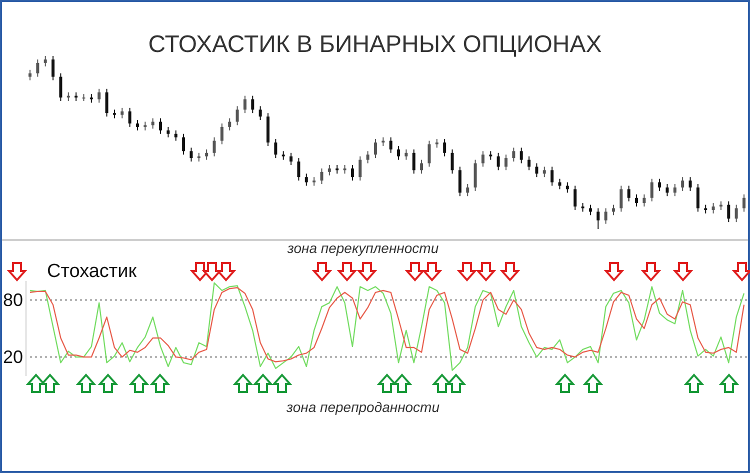 The height and width of the screenshot is (473, 750). What do you see at coordinates (12, 300) in the screenshot?
I see `y-tick-label: 80` at bounding box center [12, 300].